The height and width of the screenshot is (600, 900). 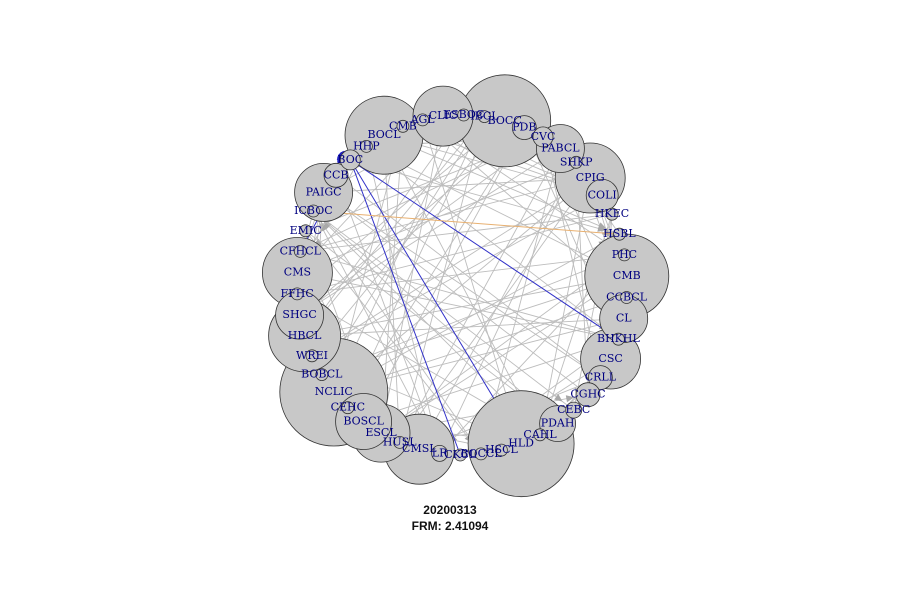 I want to click on chart-date-title: 20200313, so click(x=450, y=510).